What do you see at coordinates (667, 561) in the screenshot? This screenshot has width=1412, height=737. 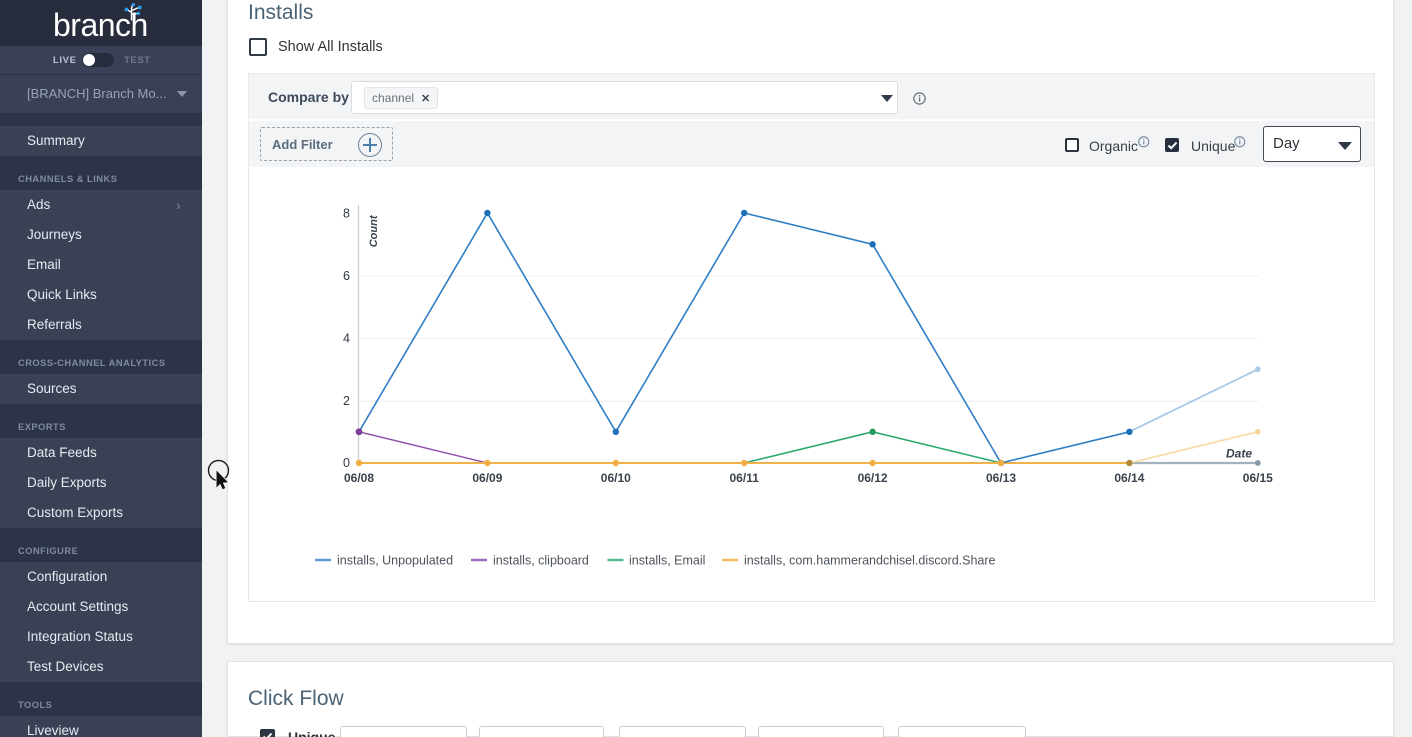 I see `svg-text: installs, Email` at bounding box center [667, 561].